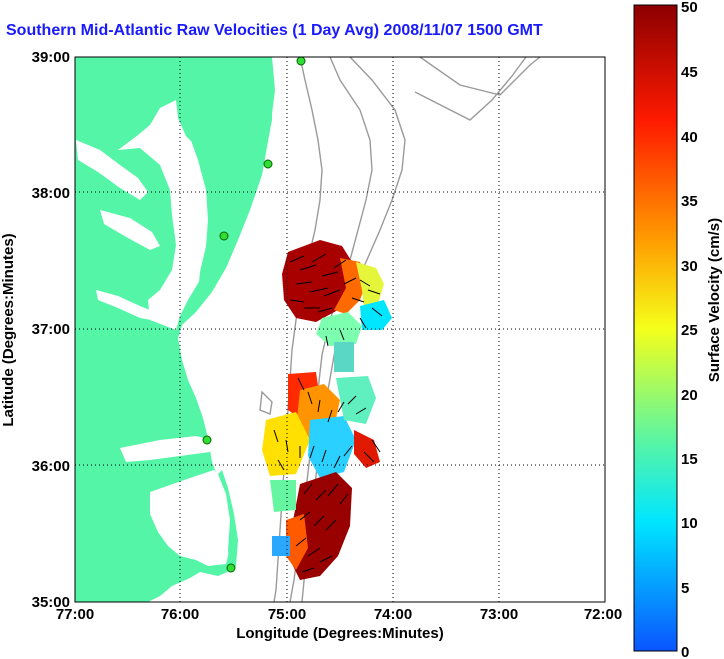  Describe the element at coordinates (283, 496) in the screenshot. I see `south-patch-green` at that location.